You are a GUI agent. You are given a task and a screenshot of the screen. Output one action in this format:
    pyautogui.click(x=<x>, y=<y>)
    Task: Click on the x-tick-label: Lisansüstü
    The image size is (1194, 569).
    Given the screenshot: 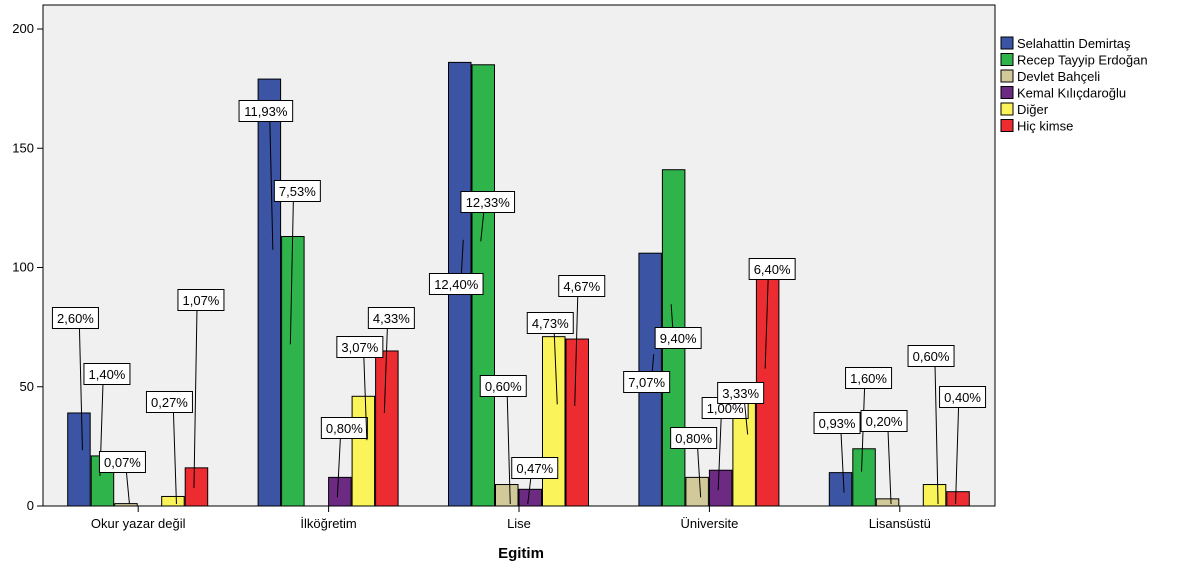 What is the action you would take?
    pyautogui.click(x=900, y=523)
    